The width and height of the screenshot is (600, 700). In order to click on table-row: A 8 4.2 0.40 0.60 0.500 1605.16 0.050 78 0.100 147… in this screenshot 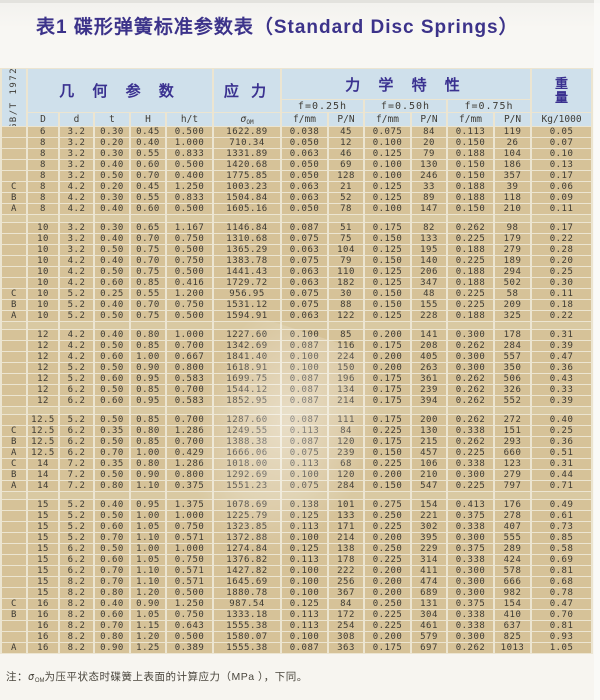, I will do `click(297, 209)`.